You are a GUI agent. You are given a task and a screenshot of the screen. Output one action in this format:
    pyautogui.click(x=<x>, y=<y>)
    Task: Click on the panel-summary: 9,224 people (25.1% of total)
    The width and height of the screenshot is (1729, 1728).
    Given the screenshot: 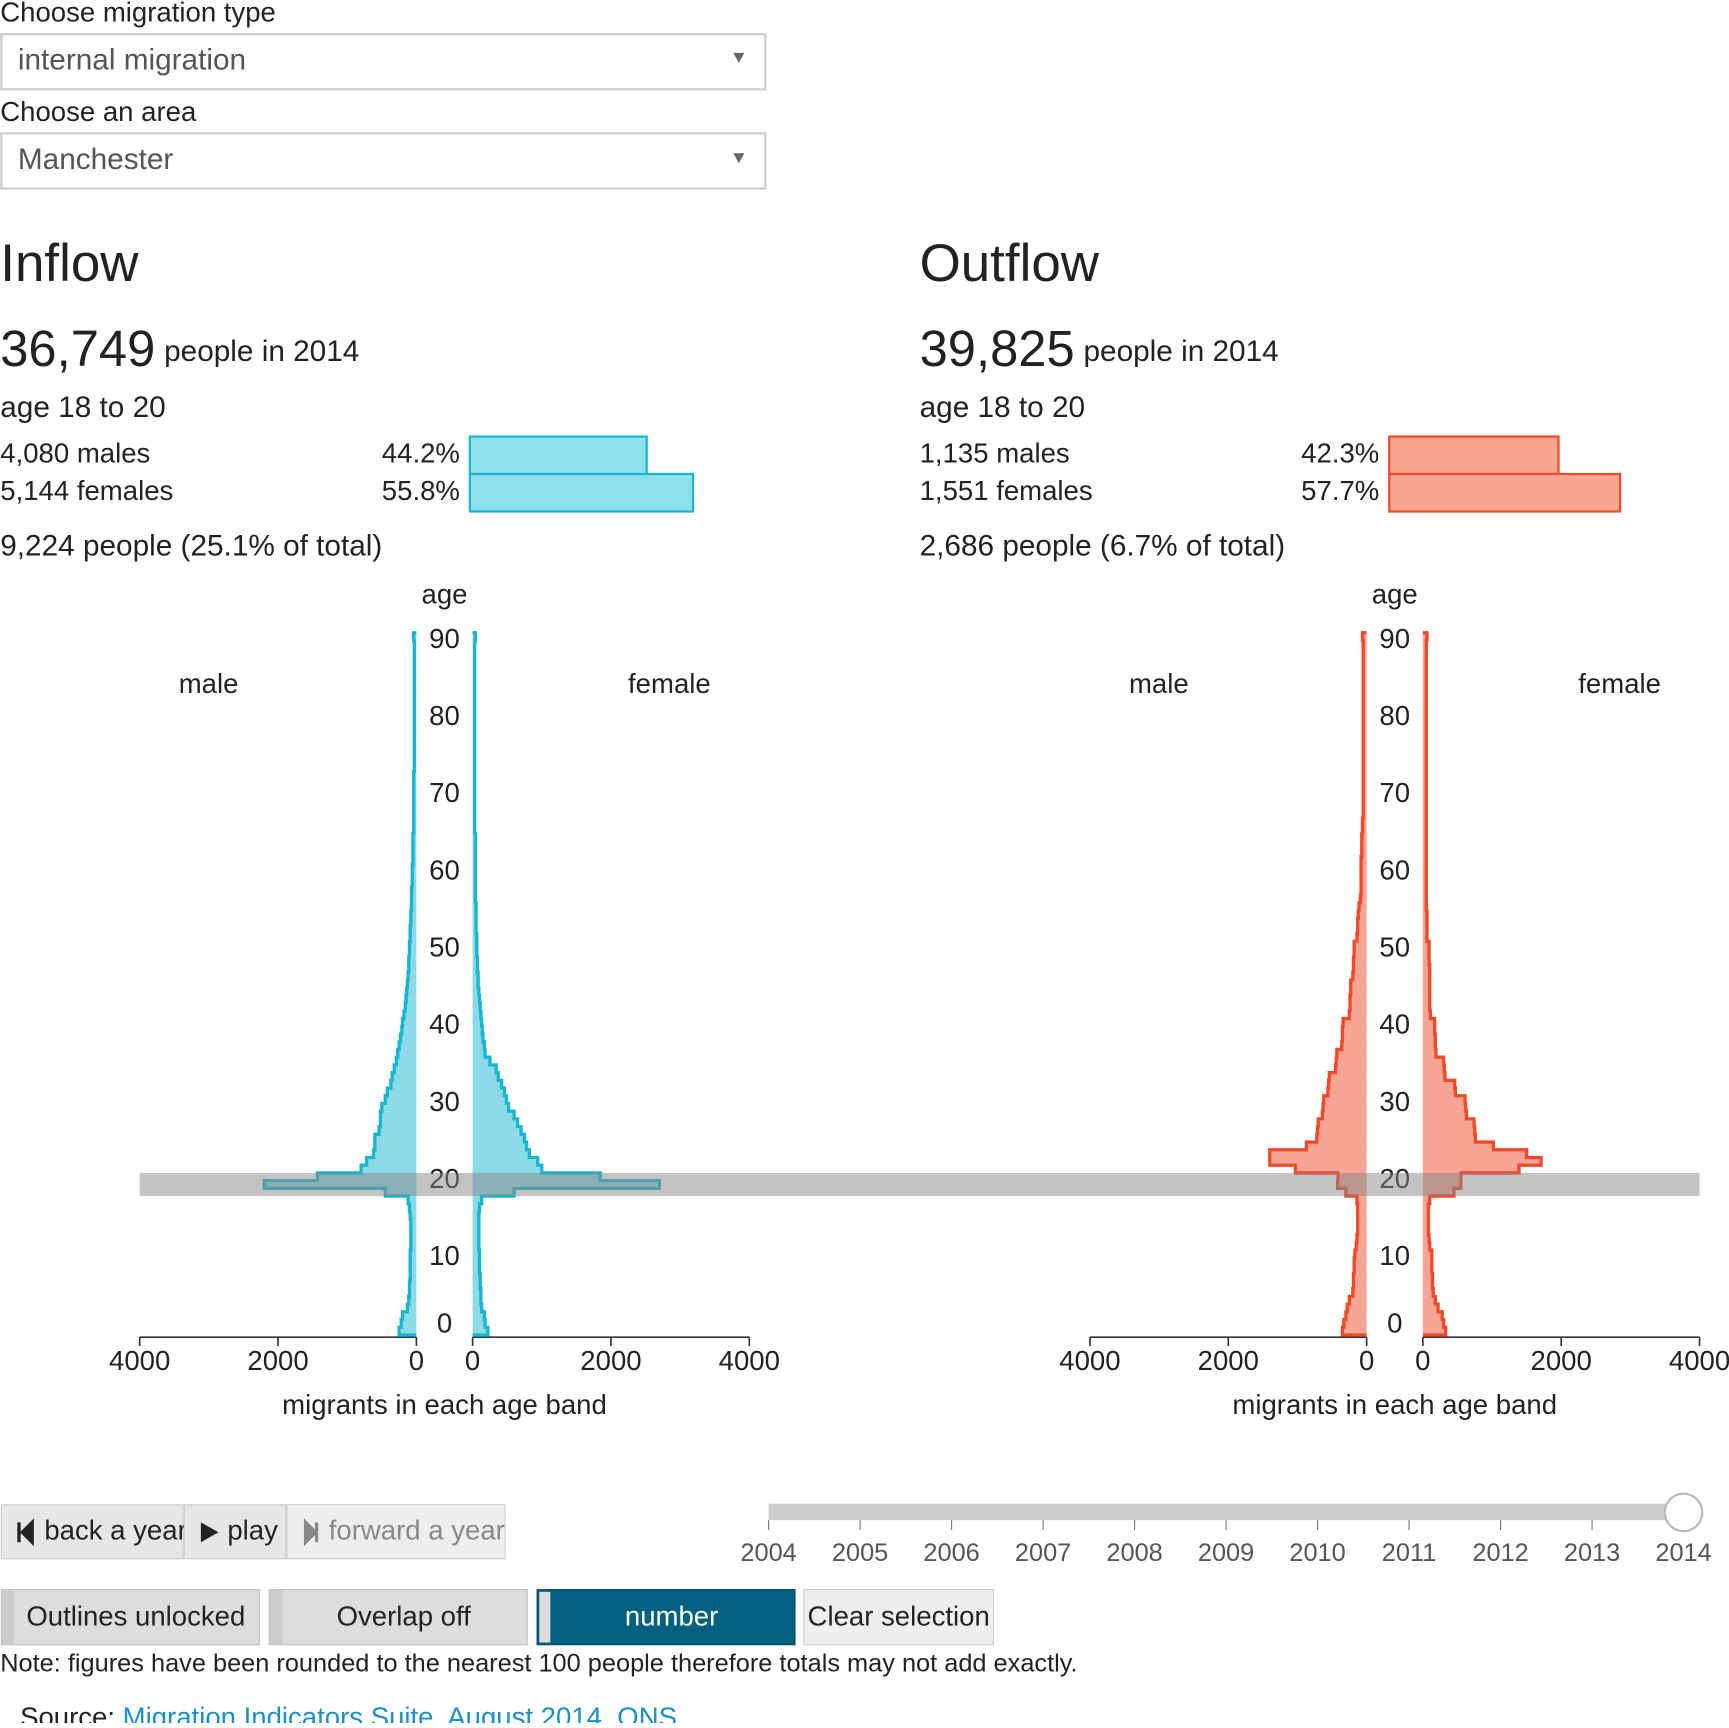 What is the action you would take?
    pyautogui.click(x=191, y=546)
    